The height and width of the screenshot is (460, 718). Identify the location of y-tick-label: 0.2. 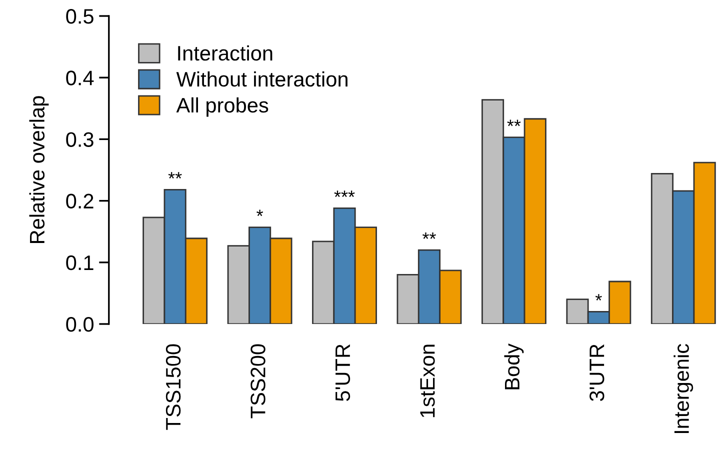
(80, 201).